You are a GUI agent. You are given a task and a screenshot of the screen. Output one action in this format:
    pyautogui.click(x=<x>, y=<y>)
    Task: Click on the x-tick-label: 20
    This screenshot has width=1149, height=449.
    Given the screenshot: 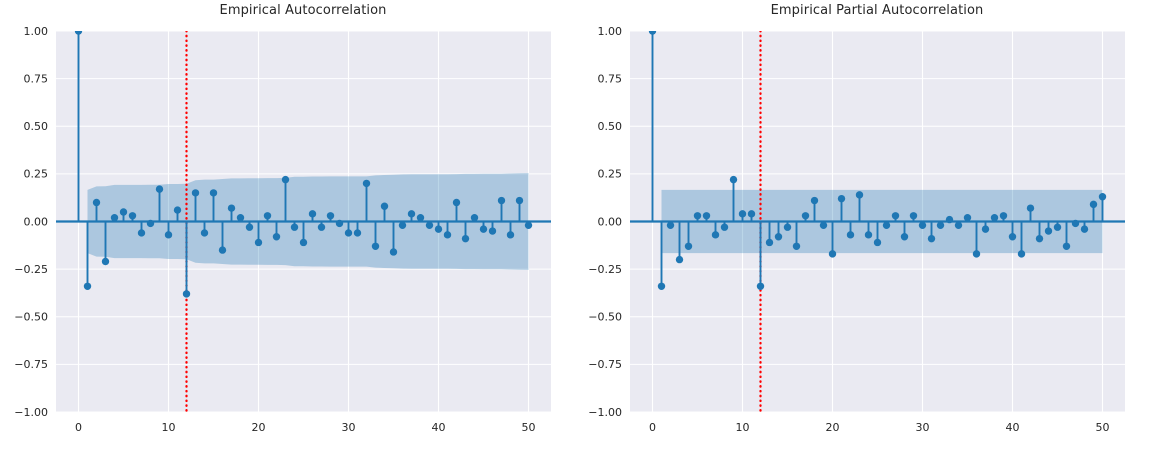 What is the action you would take?
    pyautogui.click(x=833, y=427)
    